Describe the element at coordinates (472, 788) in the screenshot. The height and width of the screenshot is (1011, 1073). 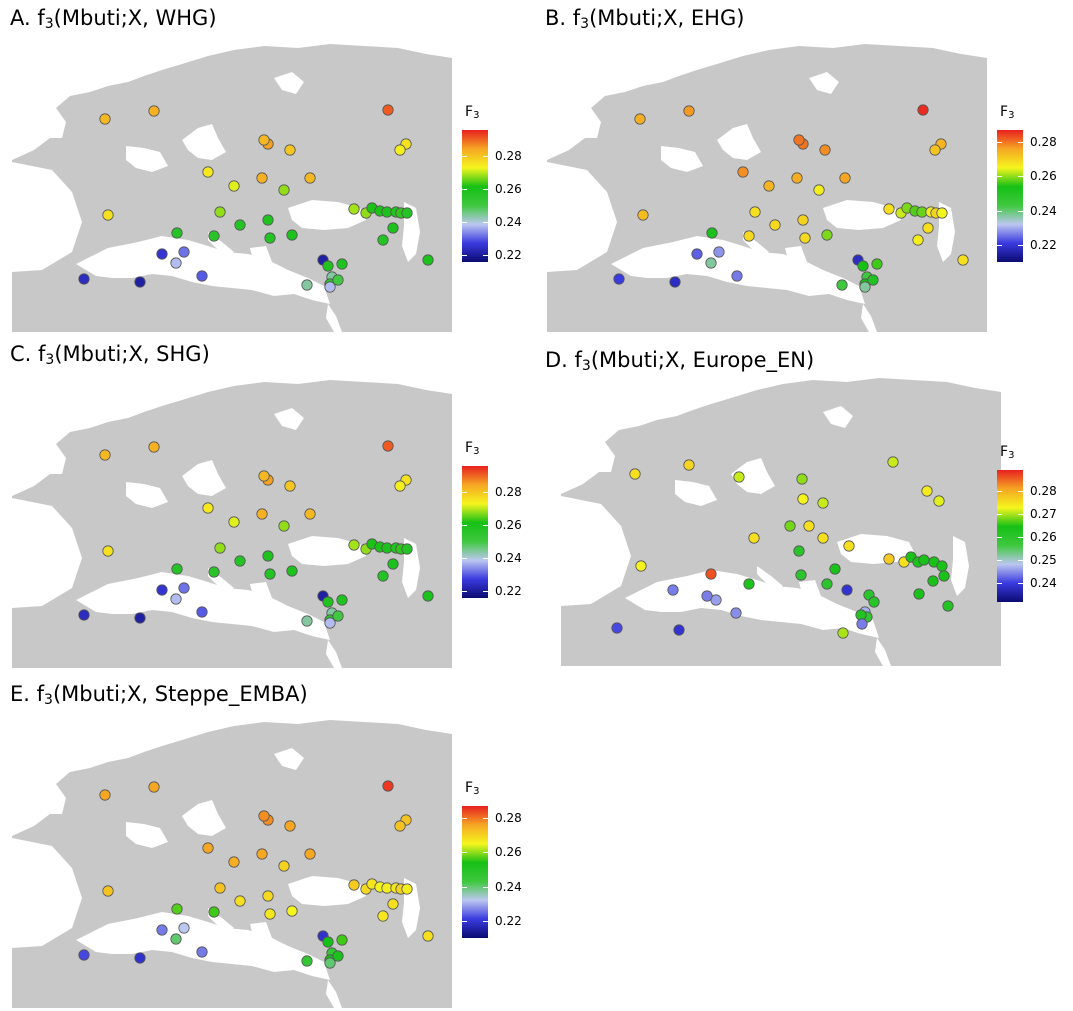
I see `legend-title: F3` at that location.